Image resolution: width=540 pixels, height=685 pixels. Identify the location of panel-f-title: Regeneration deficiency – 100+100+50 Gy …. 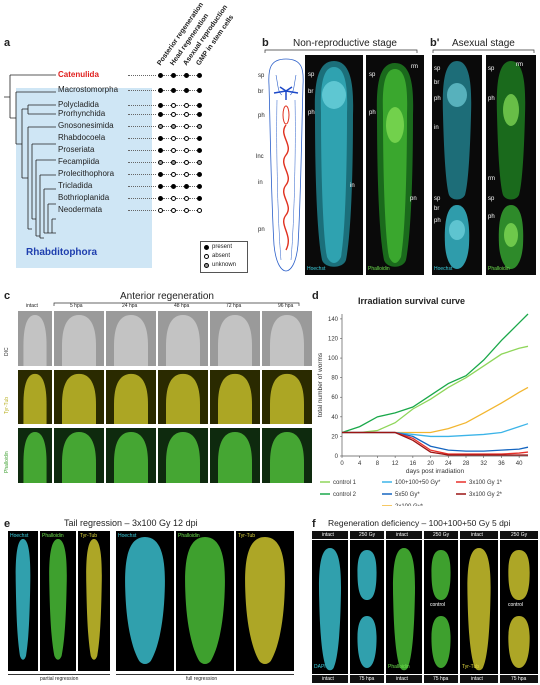
(419, 523).